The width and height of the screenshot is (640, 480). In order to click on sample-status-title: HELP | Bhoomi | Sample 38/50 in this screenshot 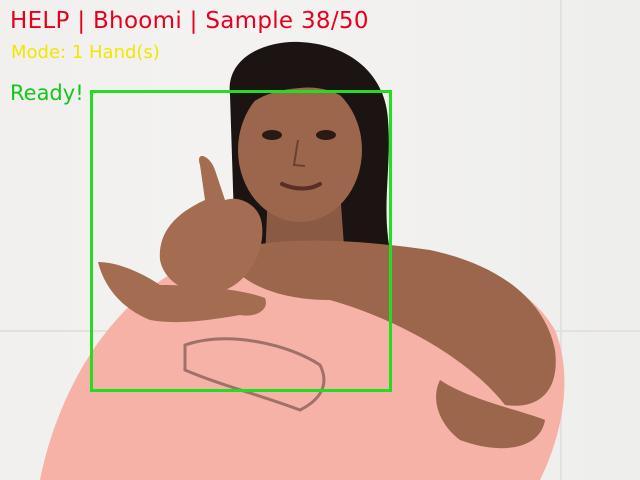, I will do `click(189, 21)`.